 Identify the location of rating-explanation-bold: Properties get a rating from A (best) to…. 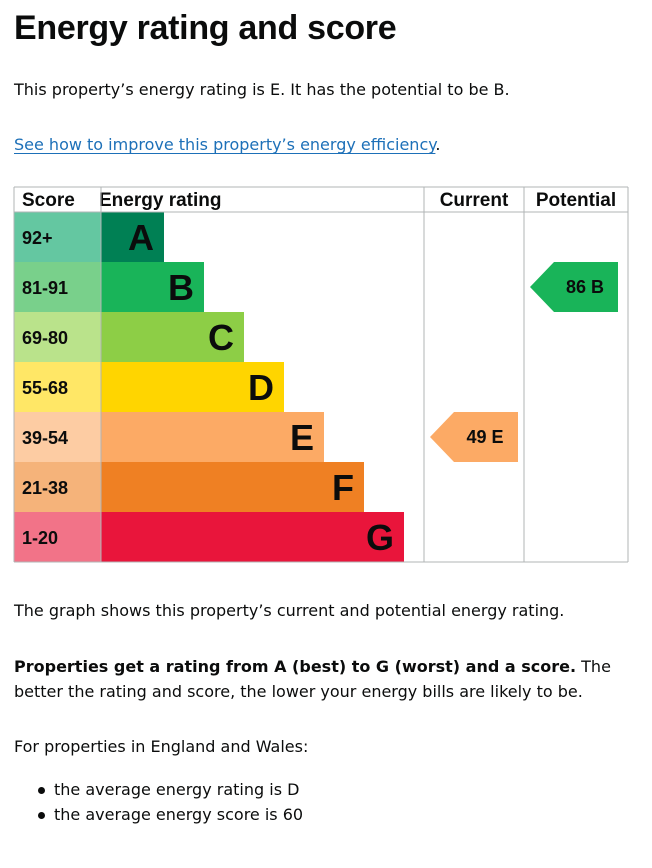
(295, 666).